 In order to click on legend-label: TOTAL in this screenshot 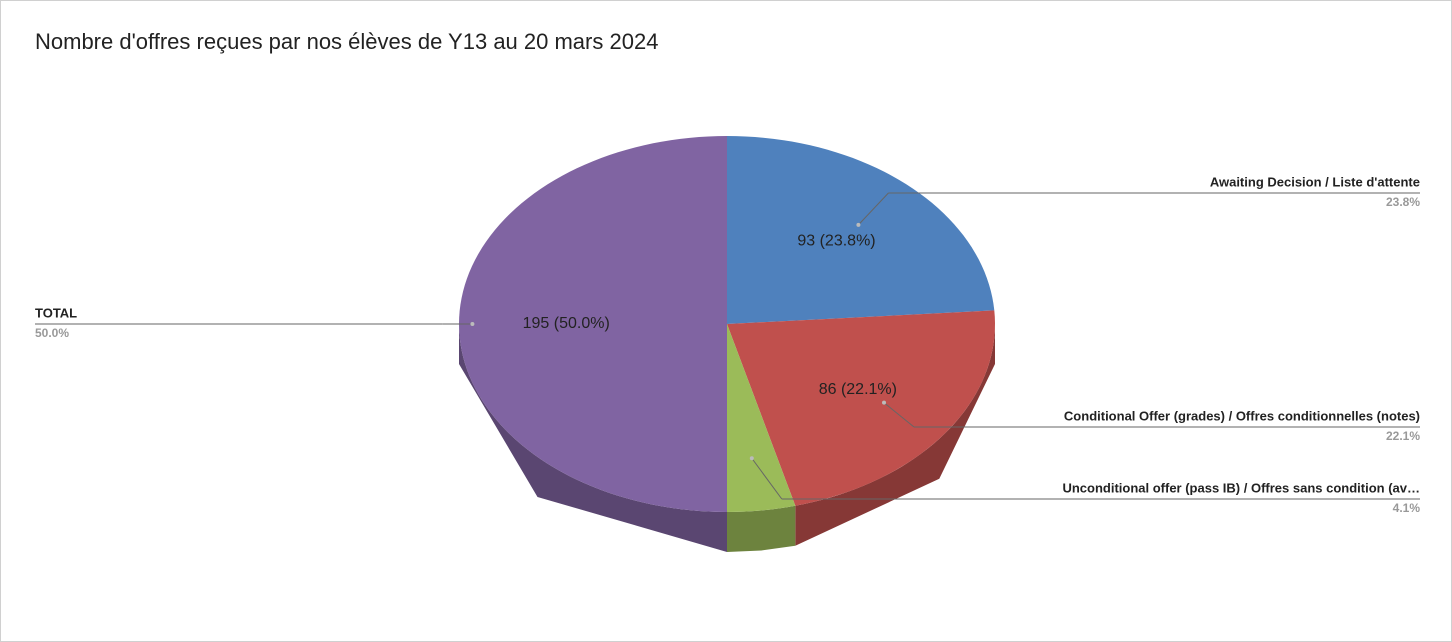, I will do `click(56, 312)`.